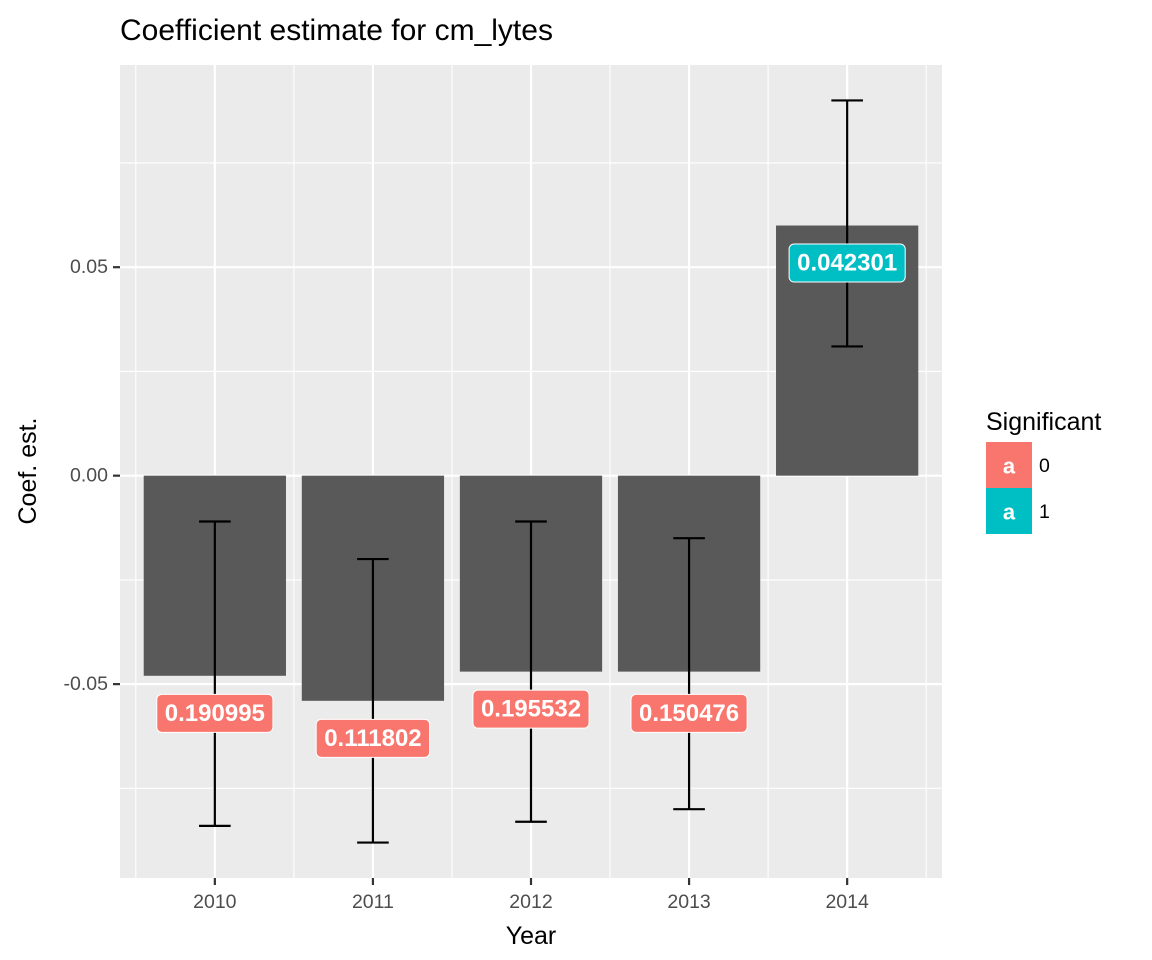 This screenshot has width=1152, height=960. Describe the element at coordinates (531, 671) in the screenshot. I see `error-bar-2012` at that location.